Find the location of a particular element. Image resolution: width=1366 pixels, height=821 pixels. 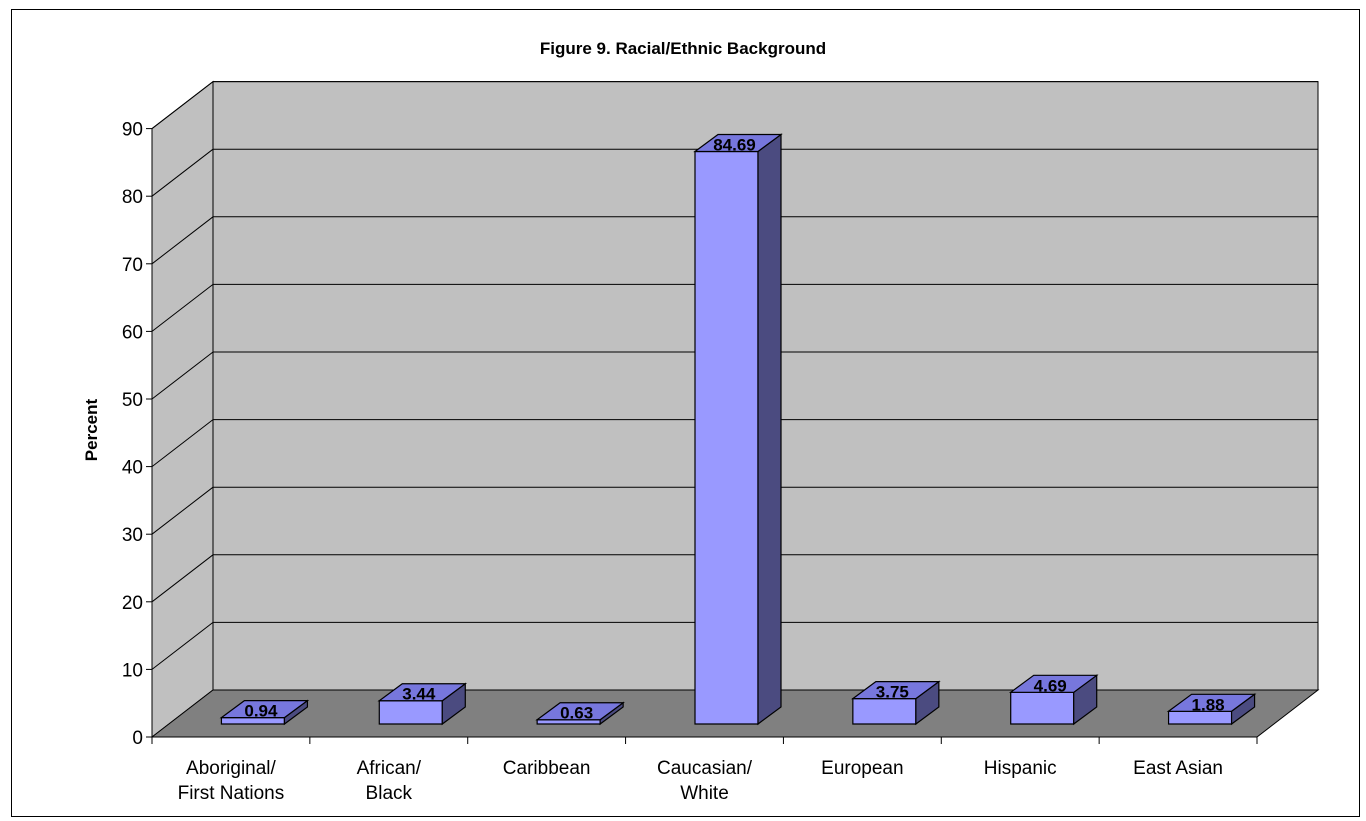

x-tick-label-line: White is located at coordinates (704, 793).